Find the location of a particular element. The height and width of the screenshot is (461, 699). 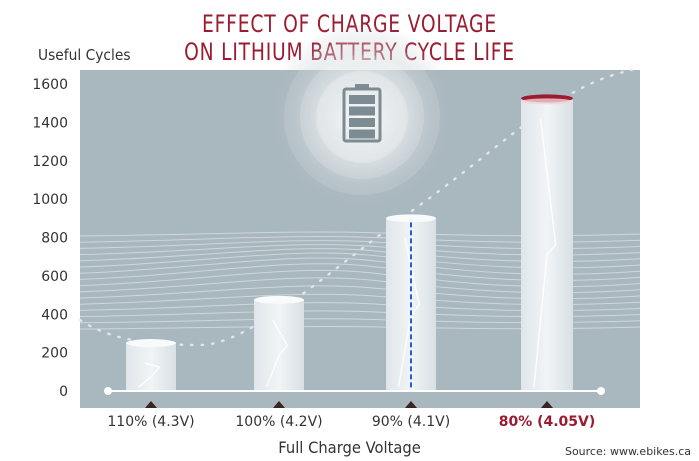

x-tick-label: 80% (4.05V) is located at coordinates (547, 422).